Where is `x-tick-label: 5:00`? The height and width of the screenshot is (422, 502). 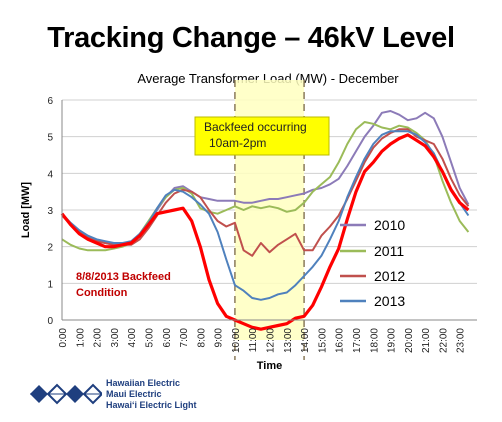 x-tick-label: 5:00 is located at coordinates (149, 338).